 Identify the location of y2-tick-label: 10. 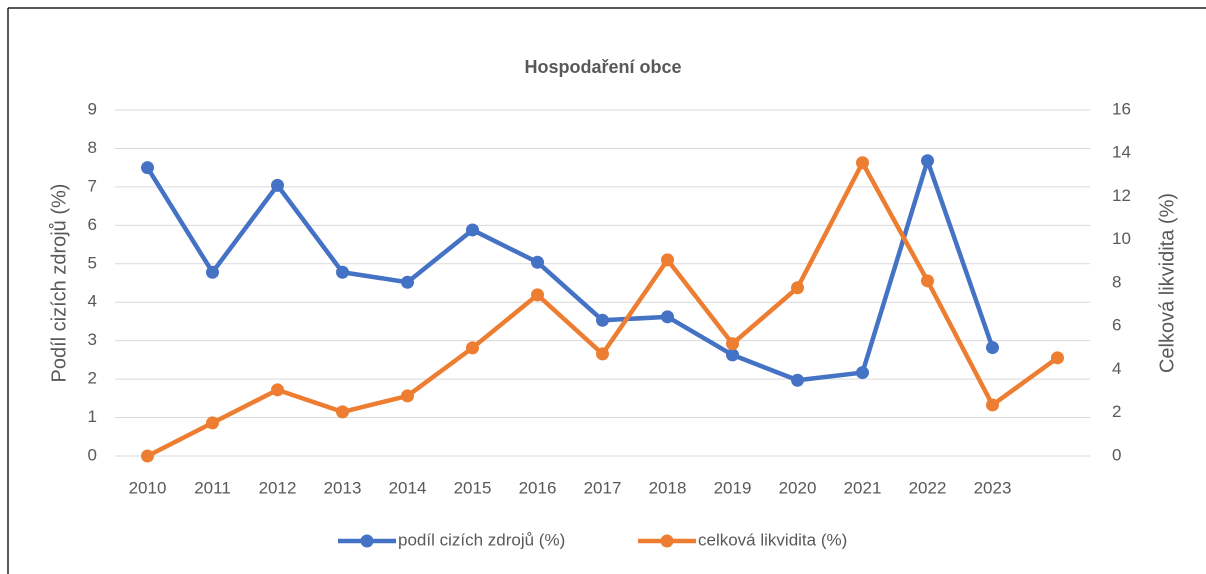
(1121, 238).